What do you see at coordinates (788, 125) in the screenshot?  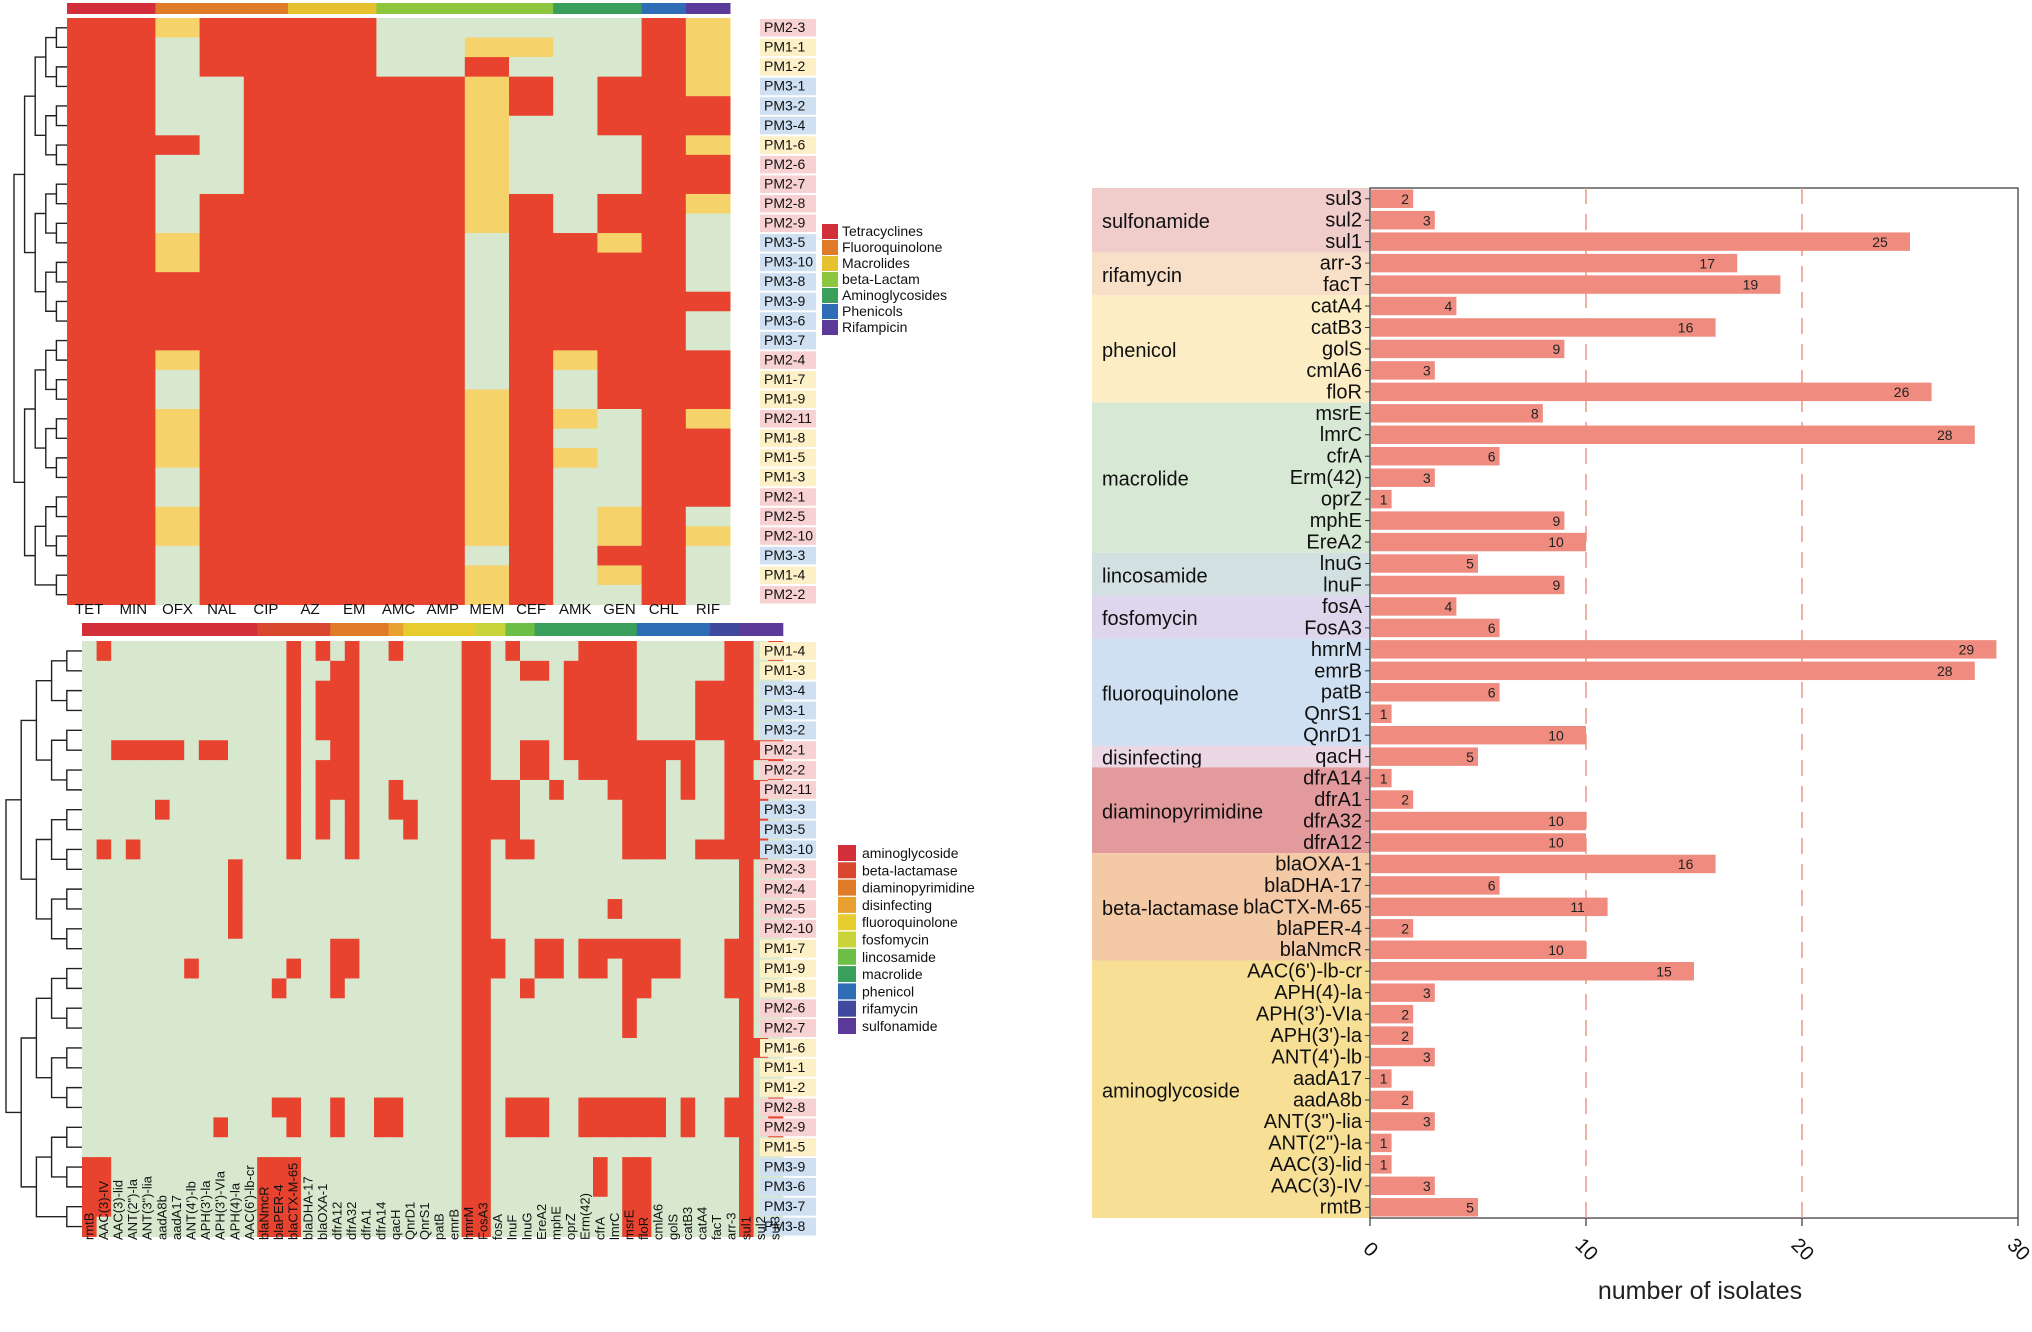 I see `phenotype-row-label-bg` at bounding box center [788, 125].